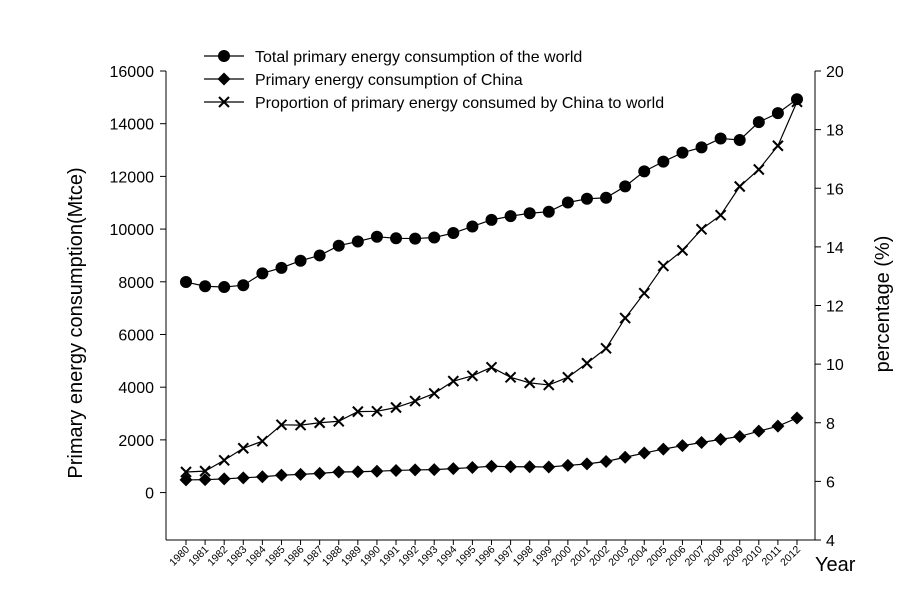 Image resolution: width=899 pixels, height=611 pixels. What do you see at coordinates (504, 556) in the screenshot?
I see `x-tick-label: 1997` at bounding box center [504, 556].